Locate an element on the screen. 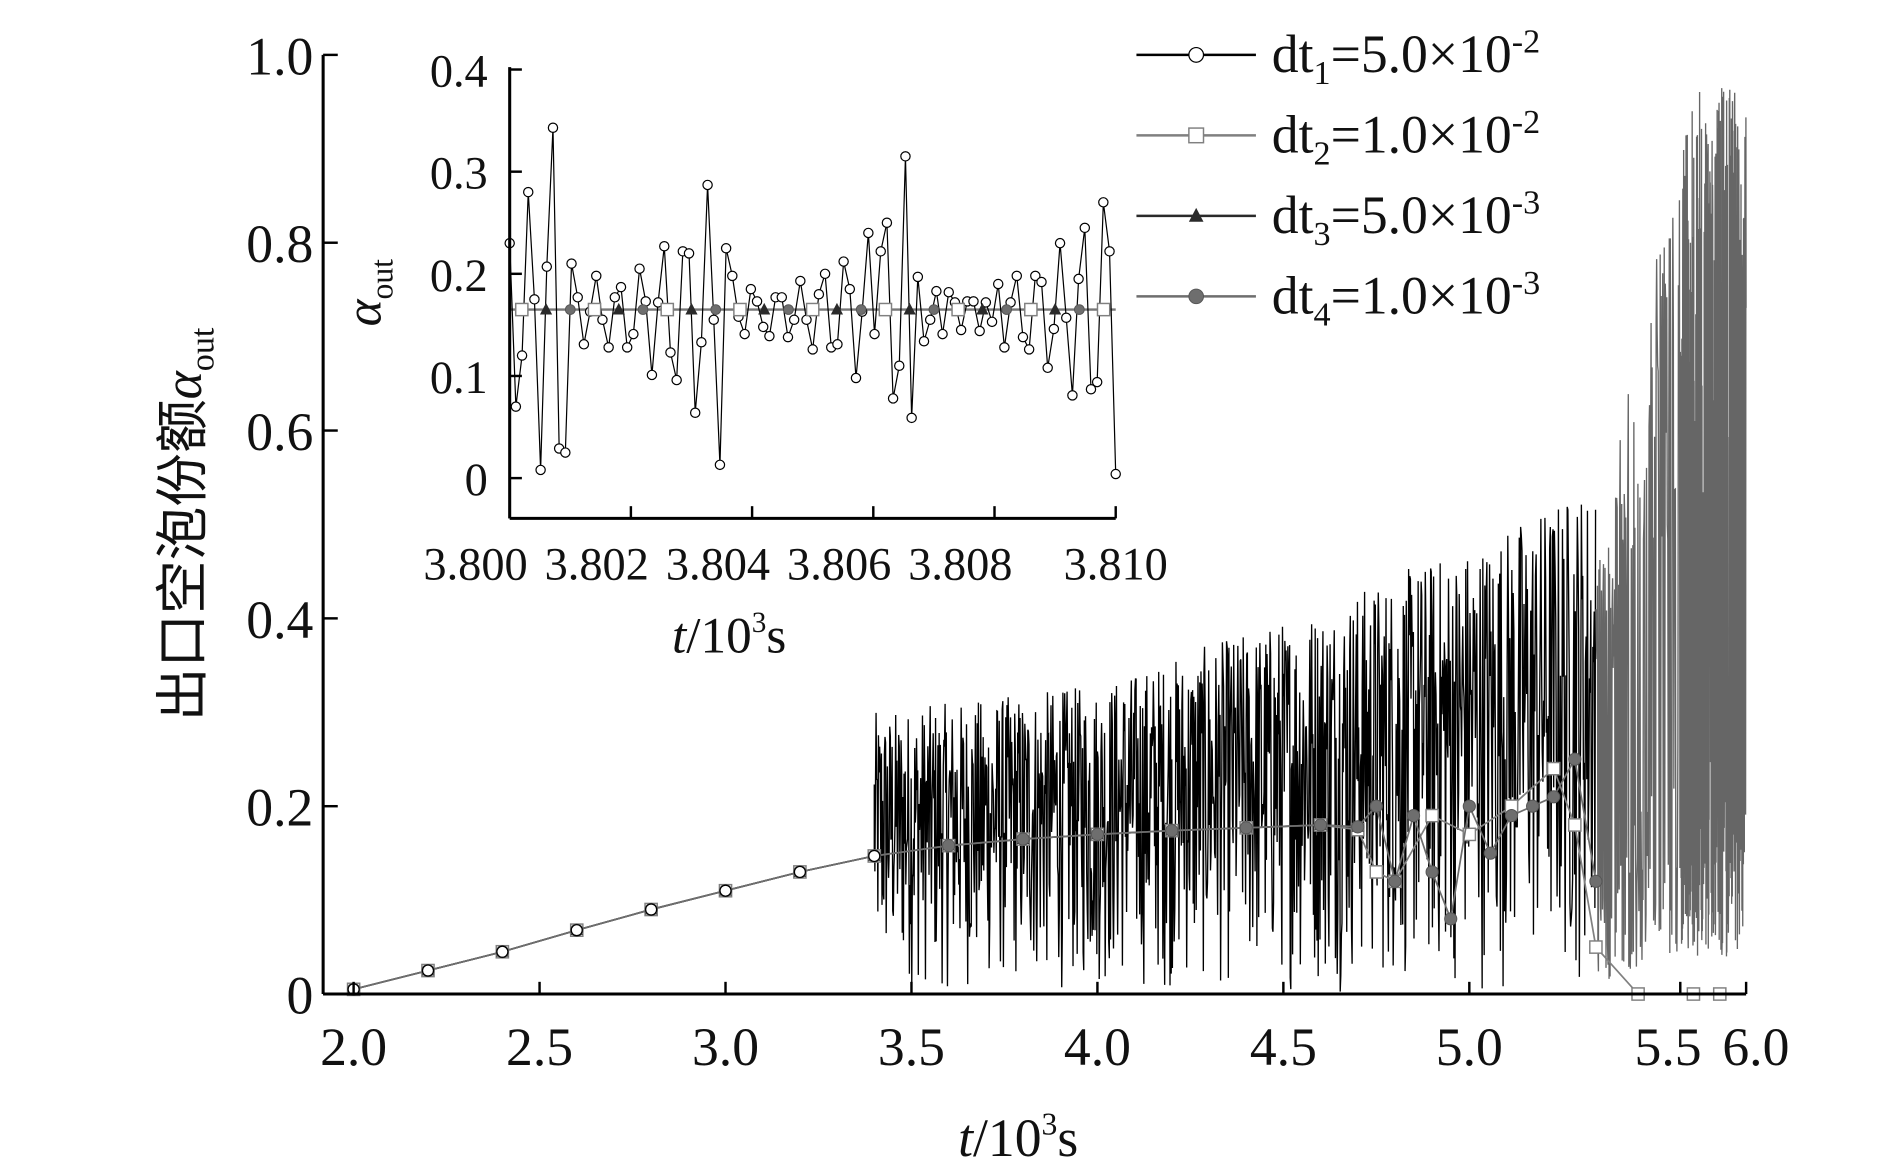 This screenshot has height=1166, width=1890. legend-label: dt1=5.0×10-2 is located at coordinates (1406, 57).